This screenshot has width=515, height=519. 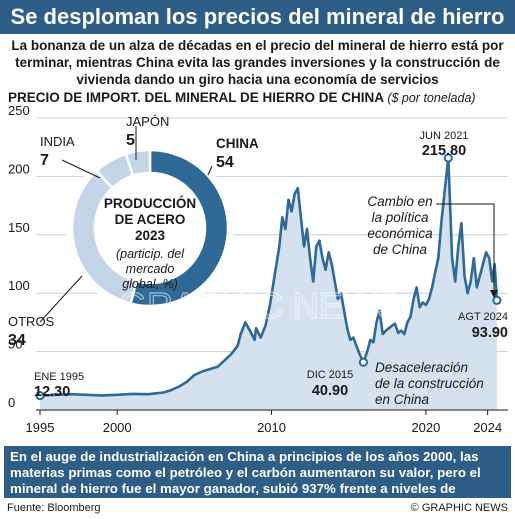 I want to click on annotation-date: JUN 2021, so click(x=444, y=136).